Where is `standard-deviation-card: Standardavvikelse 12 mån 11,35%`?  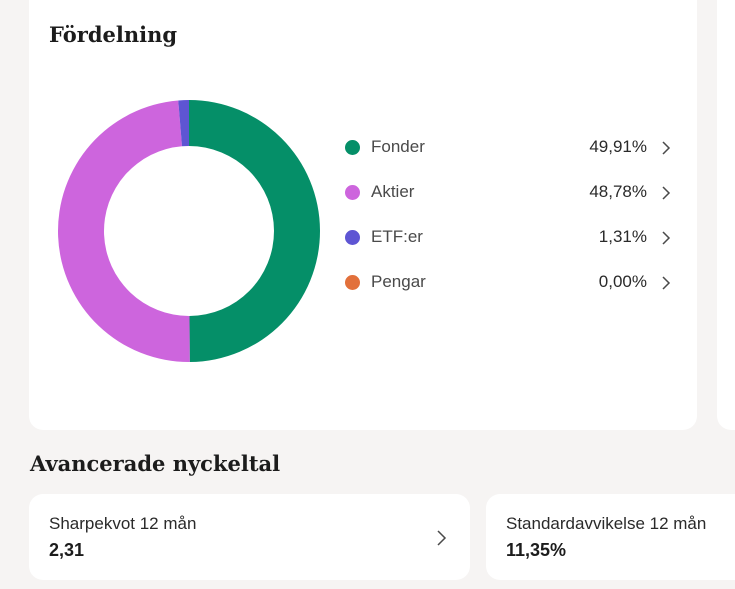
standard-deviation-card: Standardavvikelse 12 mån 11,35% is located at coordinates (610, 537).